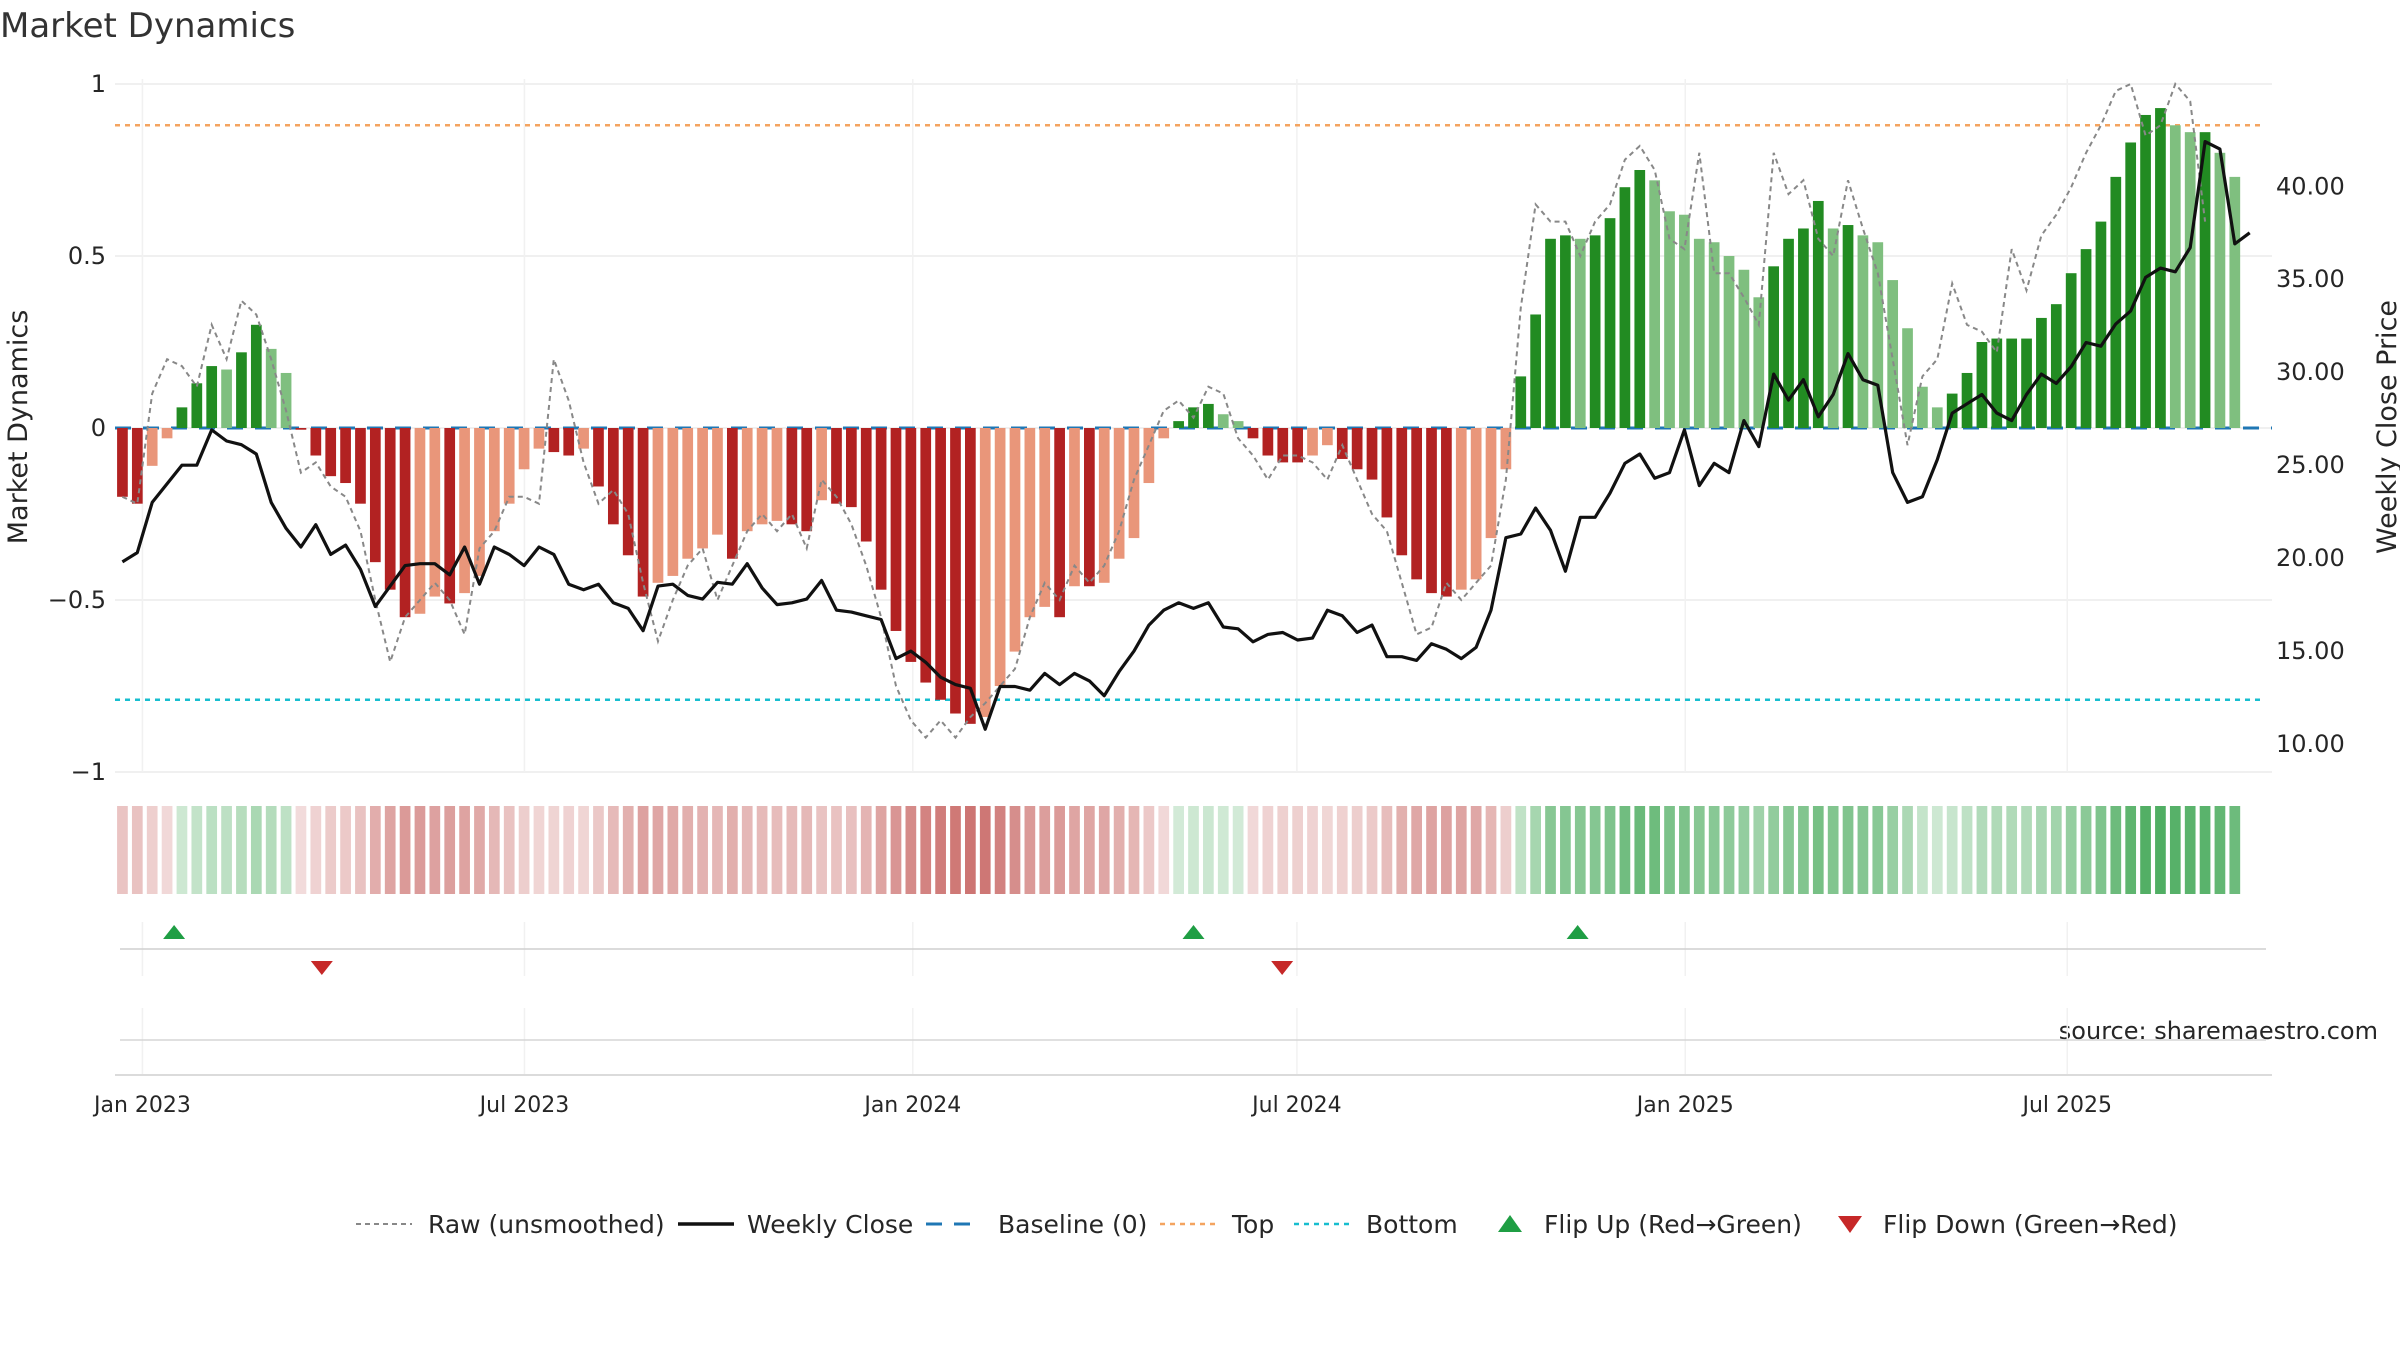 This screenshot has height=1350, width=2400. Describe the element at coordinates (87, 256) in the screenshot. I see `left-tick-label: 0.5` at that location.